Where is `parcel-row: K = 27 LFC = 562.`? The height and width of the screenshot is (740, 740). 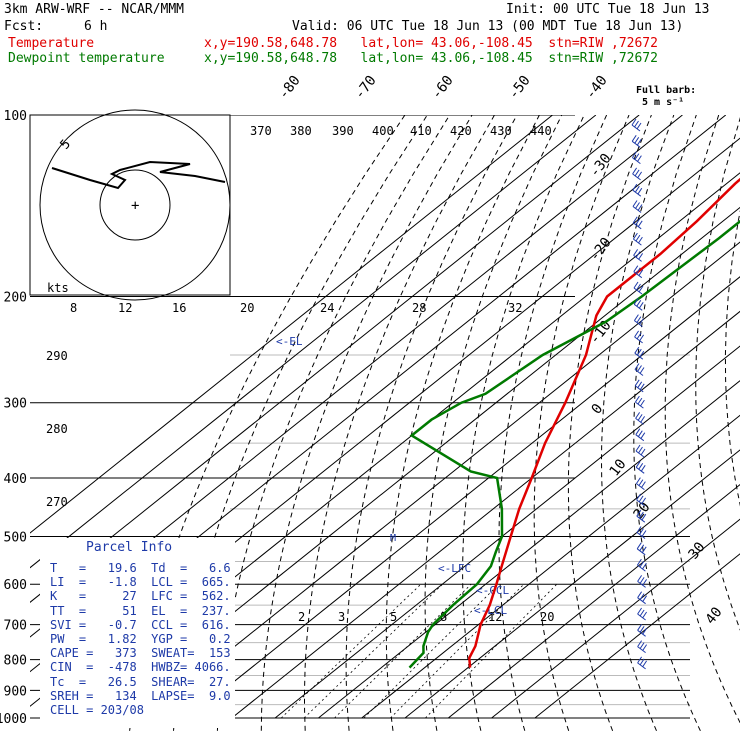 parcel-row: K = 27 LFC = 562. is located at coordinates (140, 596).